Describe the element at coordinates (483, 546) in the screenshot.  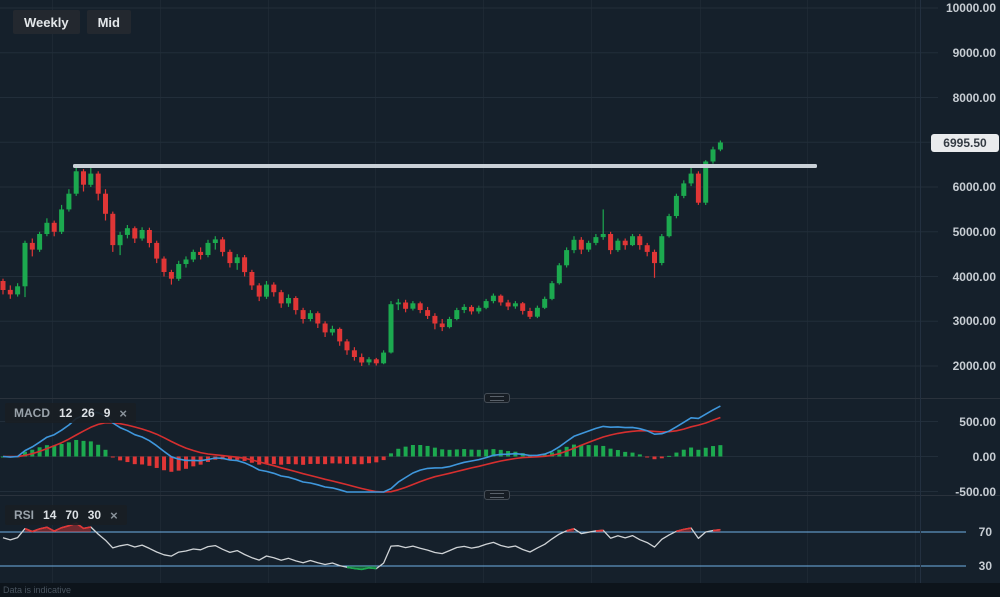
I see `rsi-series` at that location.